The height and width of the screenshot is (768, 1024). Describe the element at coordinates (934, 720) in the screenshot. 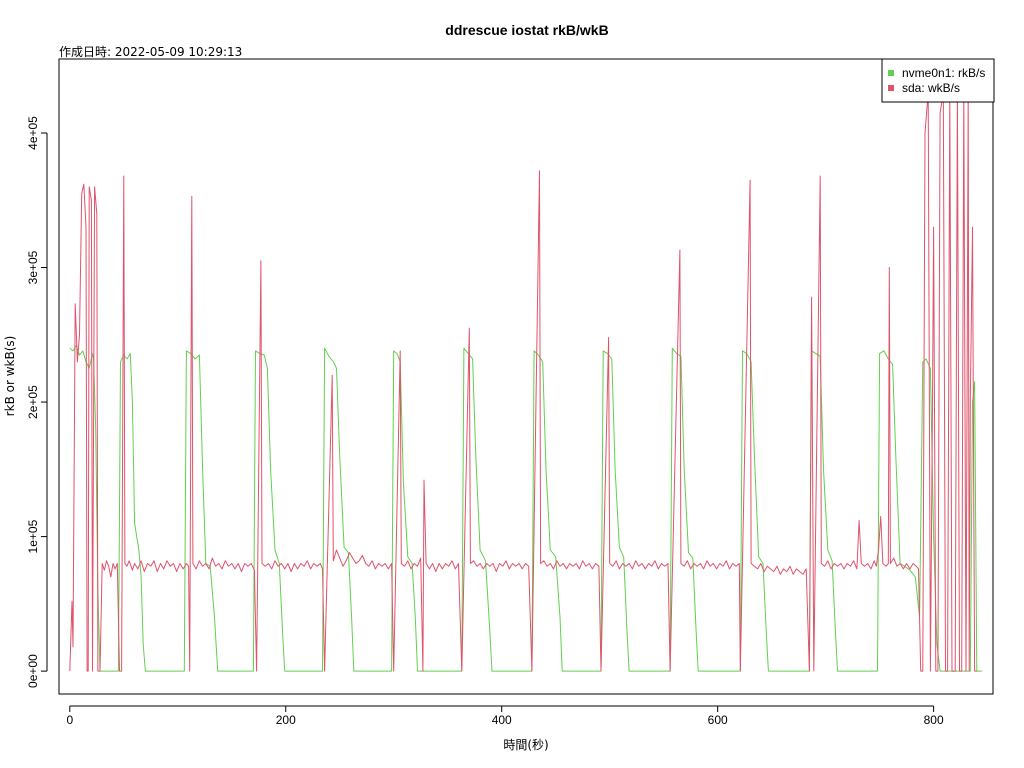

I see `x-tick-label: 800` at that location.